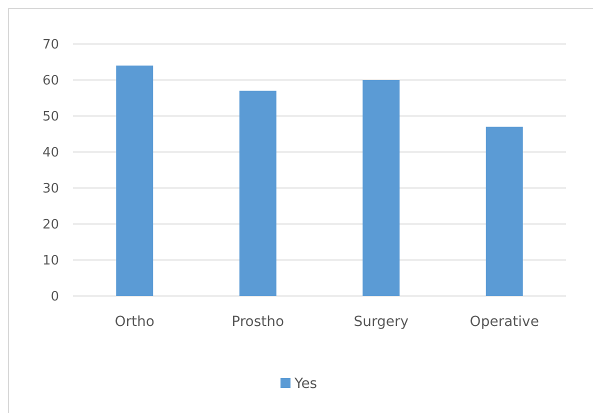 The image size is (593, 413). Describe the element at coordinates (50, 81) in the screenshot. I see `y-tick-label: 60` at that location.